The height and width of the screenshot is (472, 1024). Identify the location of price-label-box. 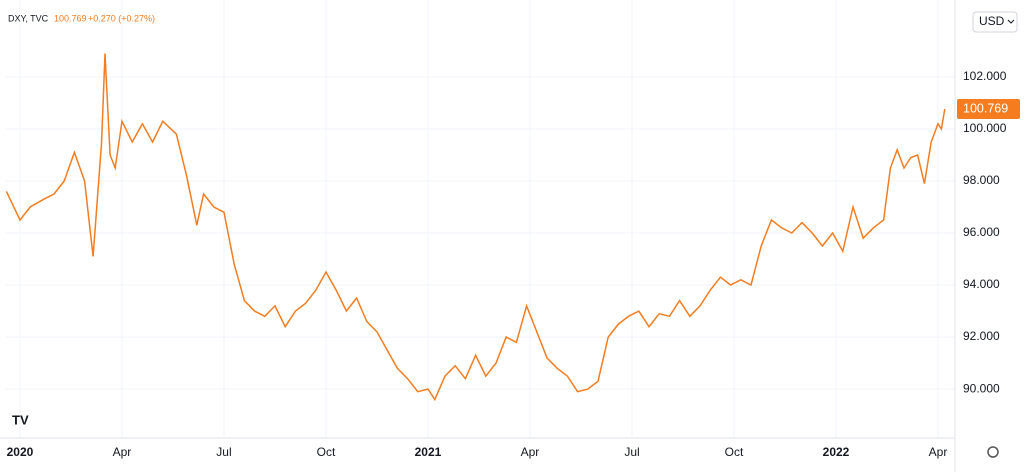
(988, 108).